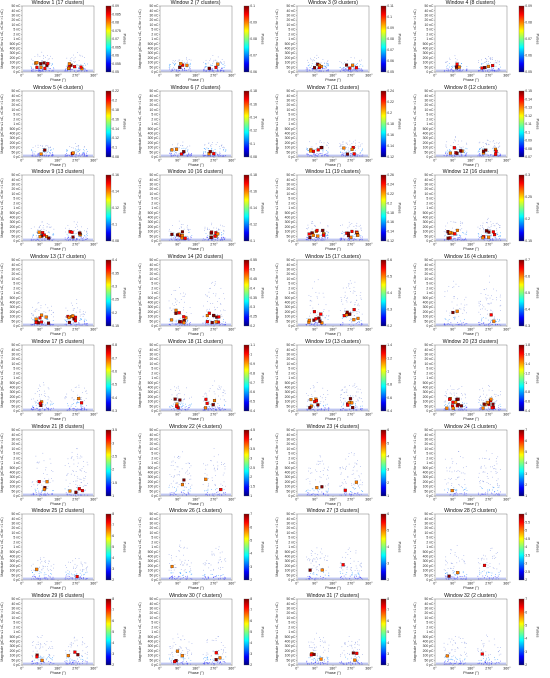 The width and height of the screenshot is (550, 678). I want to click on y-tick-label: 40 nC, so click(429, 11).